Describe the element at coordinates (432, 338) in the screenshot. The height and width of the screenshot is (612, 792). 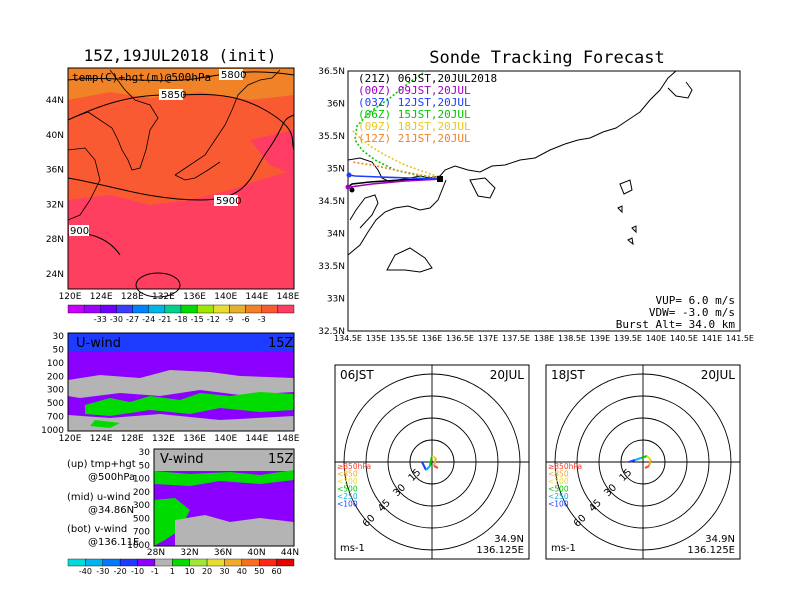
I see `track-lon-label: 136E` at that location.